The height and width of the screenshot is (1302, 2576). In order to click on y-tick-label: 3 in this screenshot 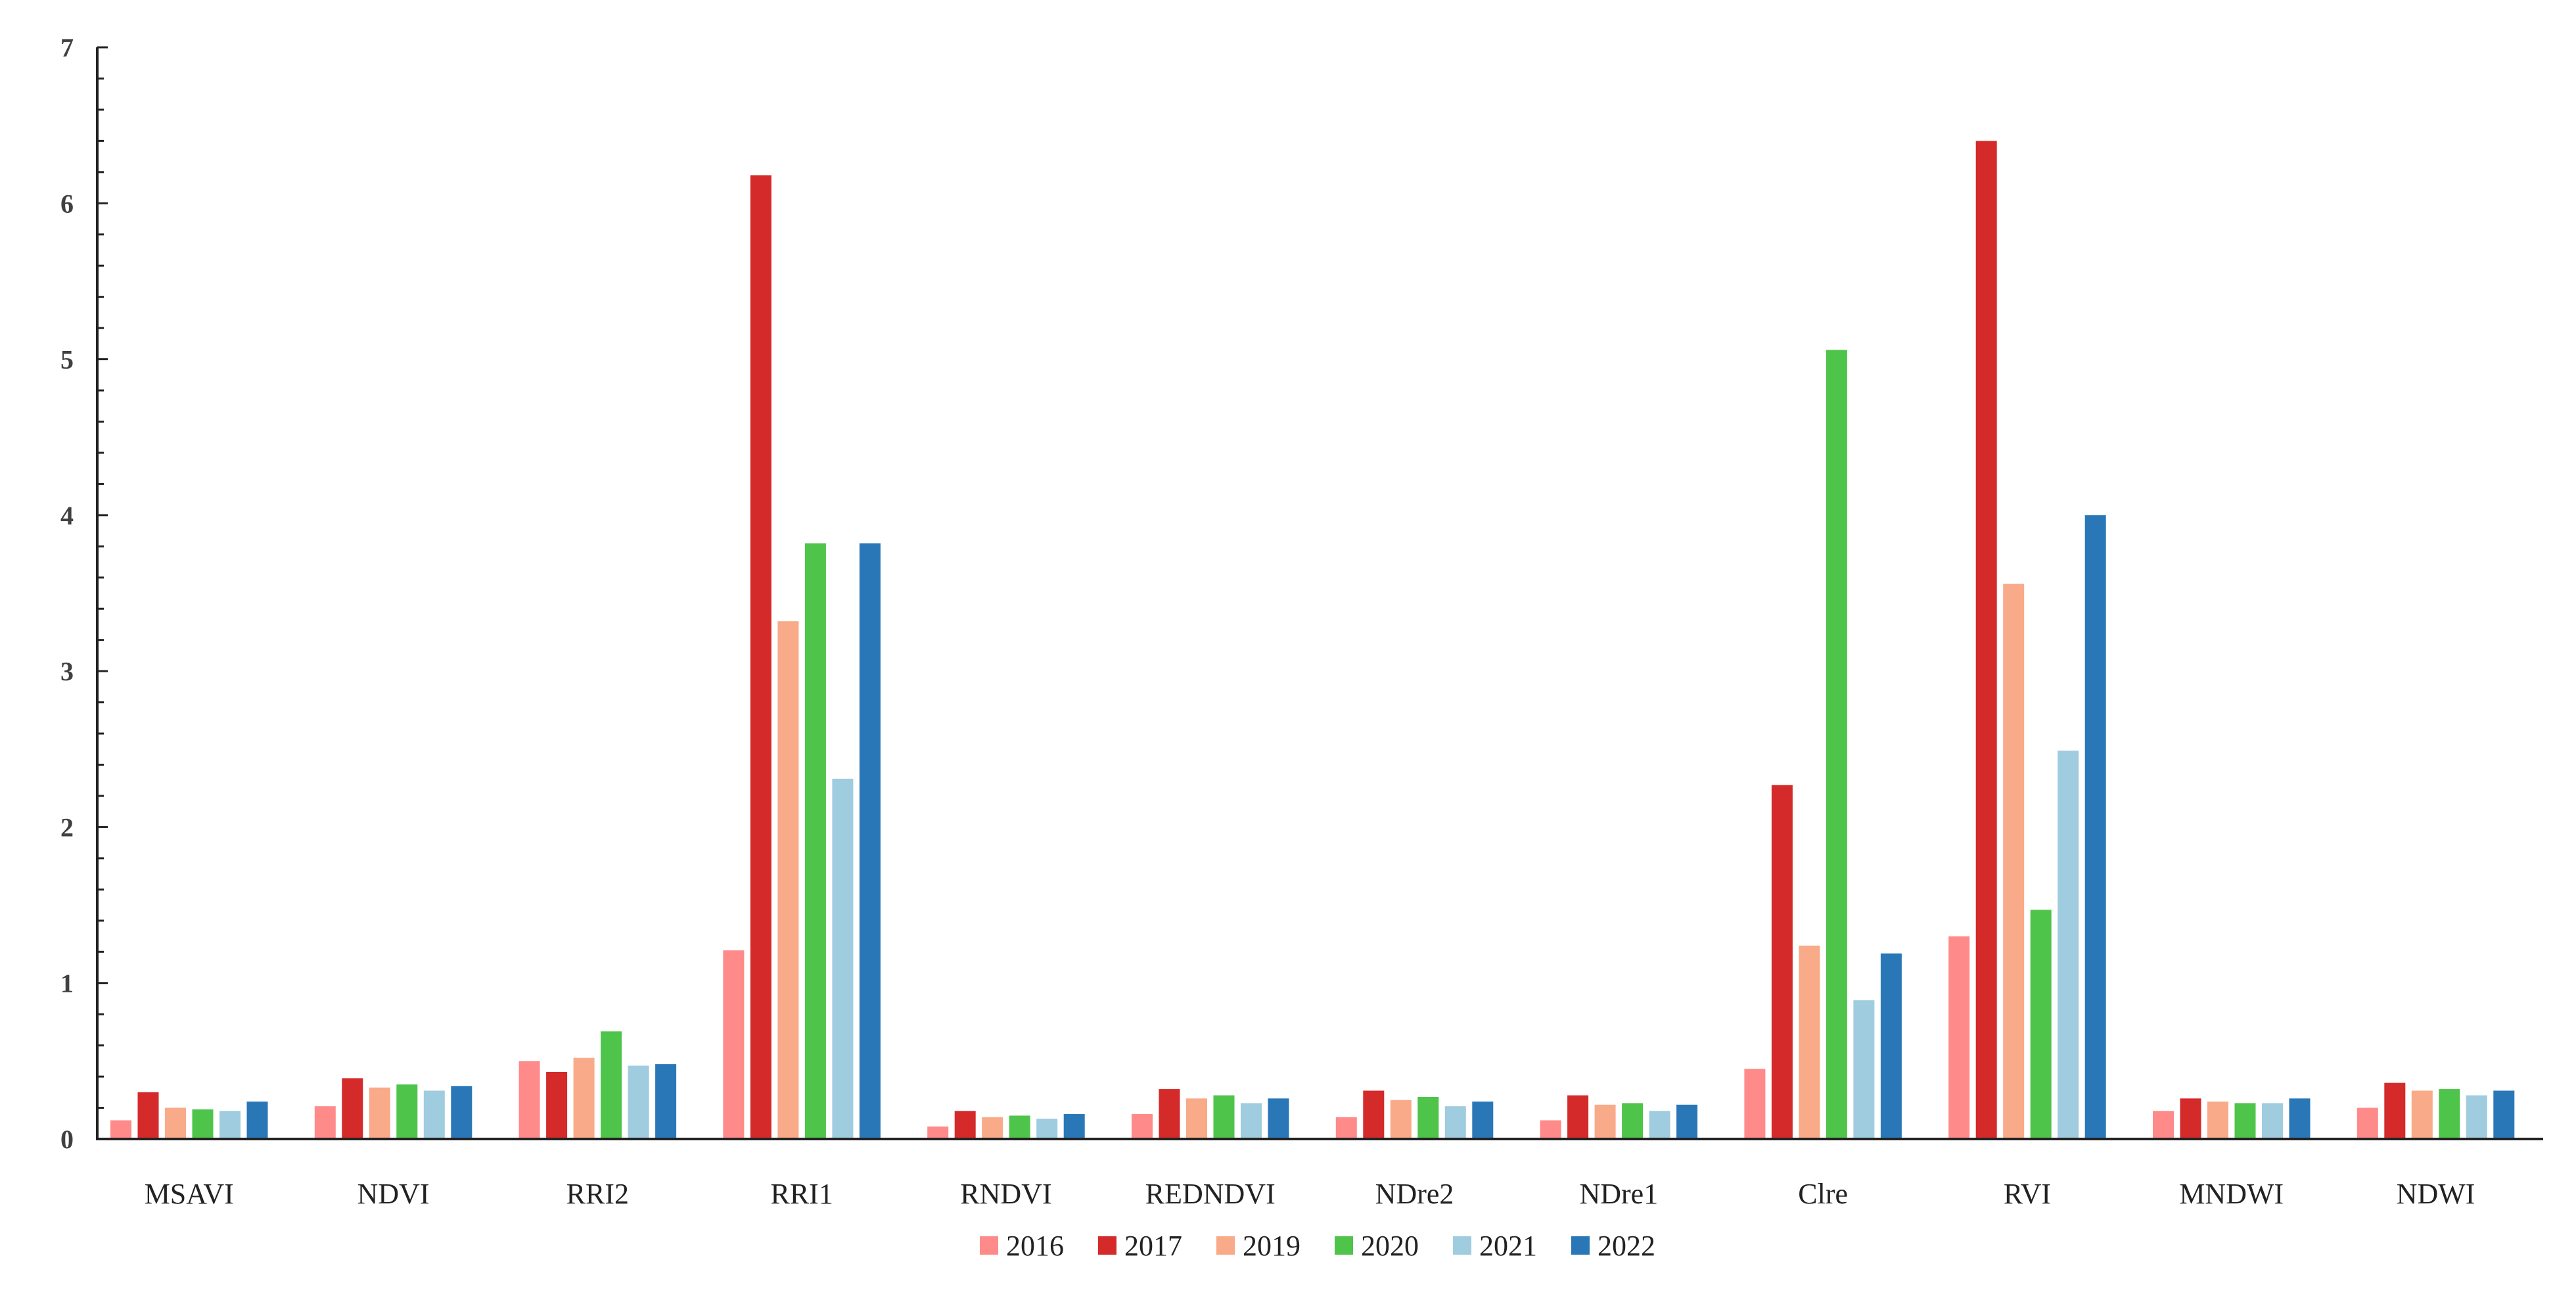, I will do `click(67, 671)`.